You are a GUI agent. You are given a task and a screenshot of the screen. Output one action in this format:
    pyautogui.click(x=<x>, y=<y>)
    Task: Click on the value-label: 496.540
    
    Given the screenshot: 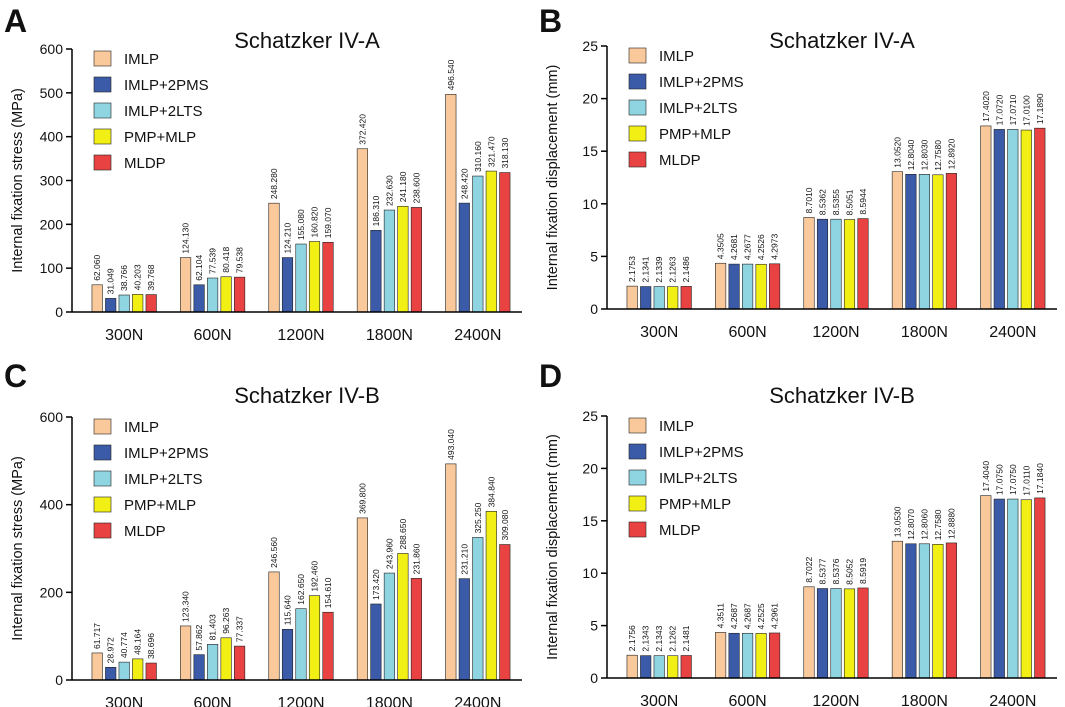 What is the action you would take?
    pyautogui.click(x=451, y=74)
    